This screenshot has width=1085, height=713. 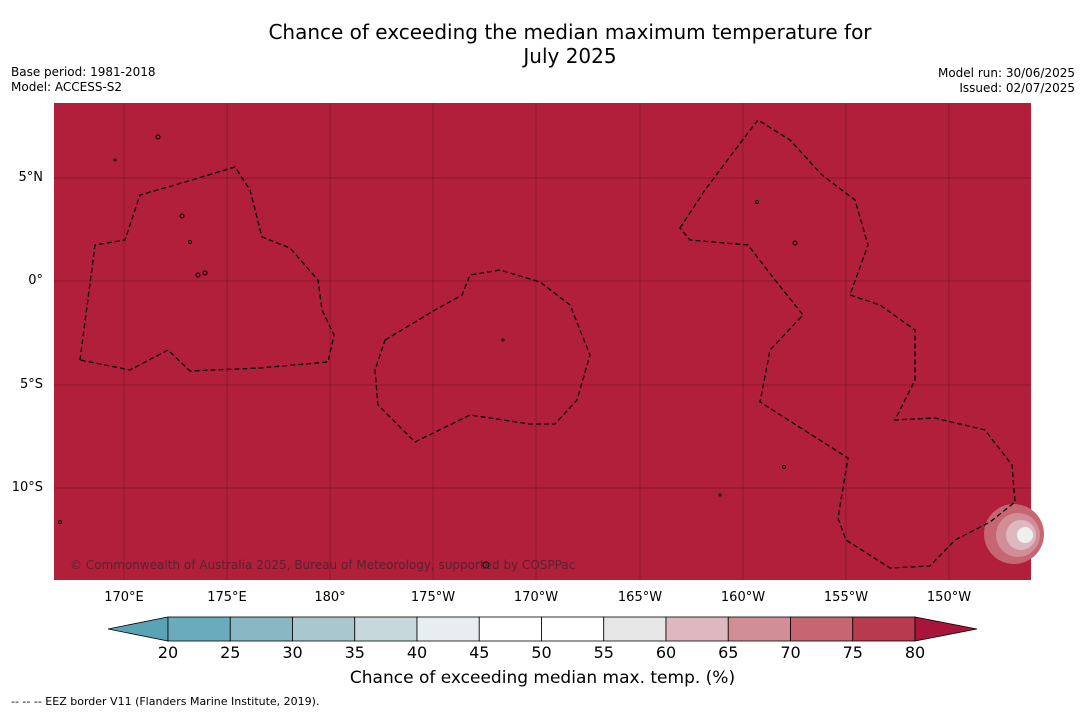 What do you see at coordinates (949, 597) in the screenshot?
I see `lon-label-150w: 150°W` at bounding box center [949, 597].